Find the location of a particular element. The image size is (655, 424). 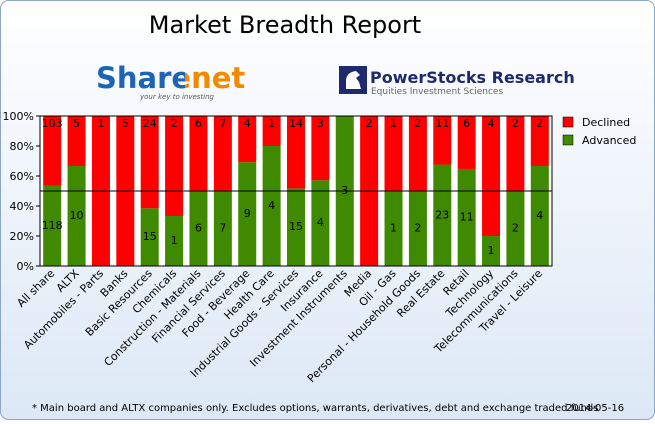

data-label: 103 is located at coordinates (52, 123).